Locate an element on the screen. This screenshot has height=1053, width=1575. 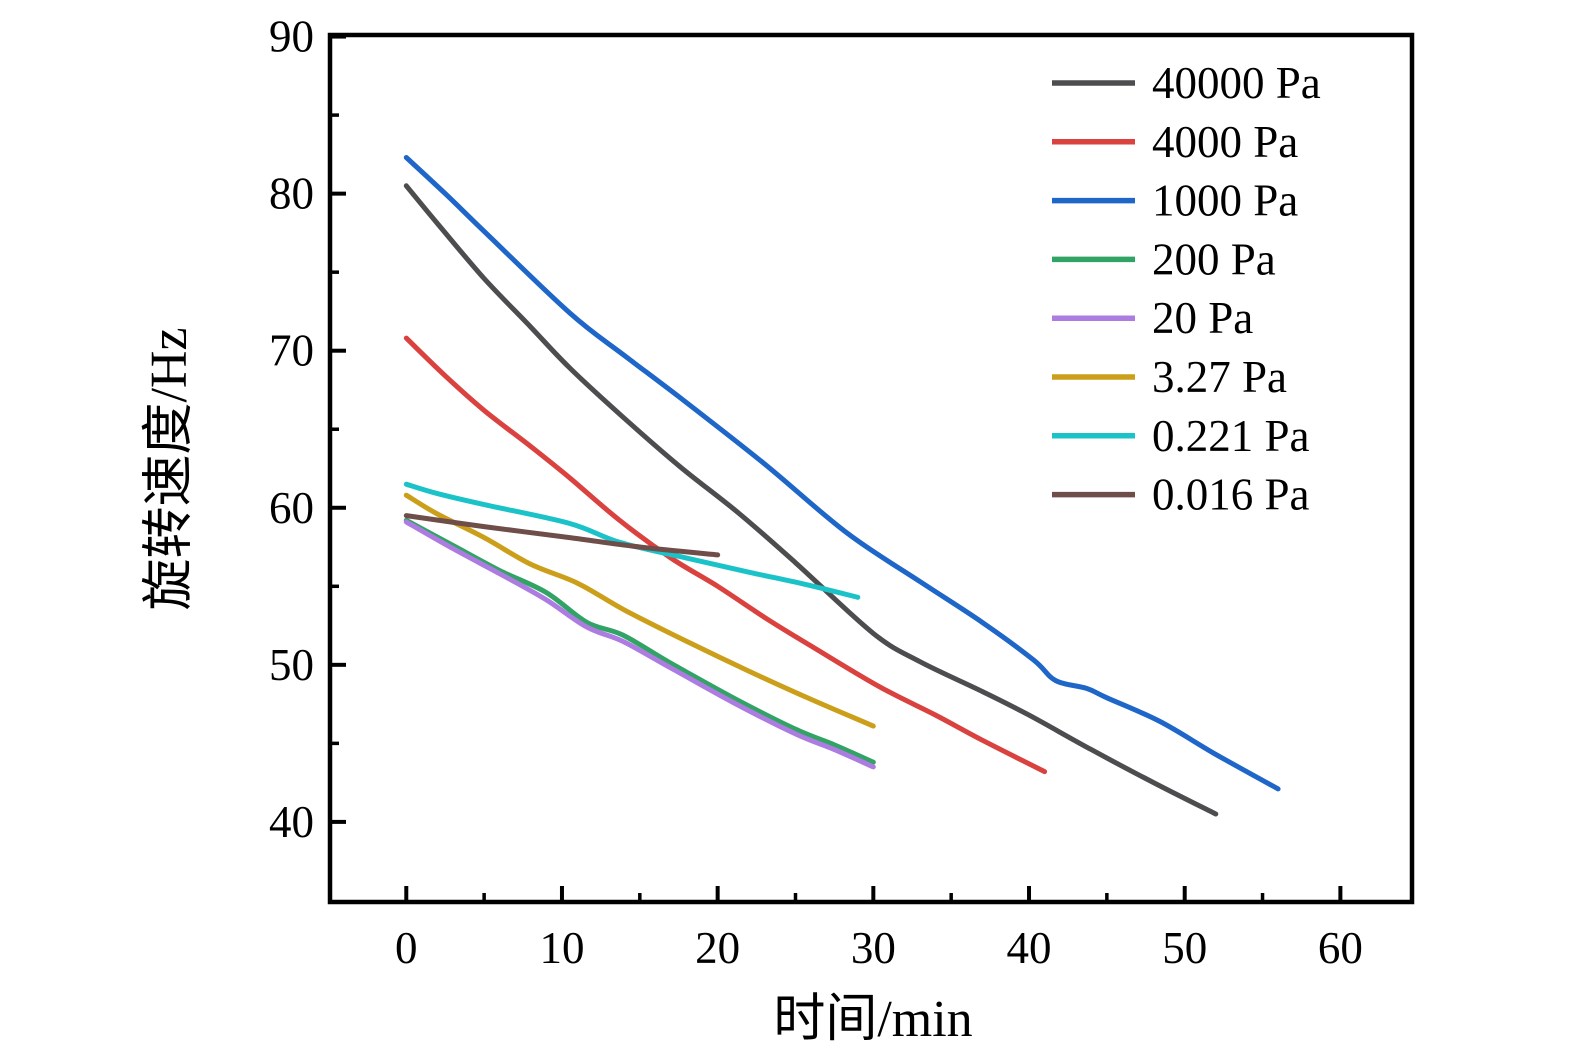
y-tick-label: 90 is located at coordinates (291, 37).